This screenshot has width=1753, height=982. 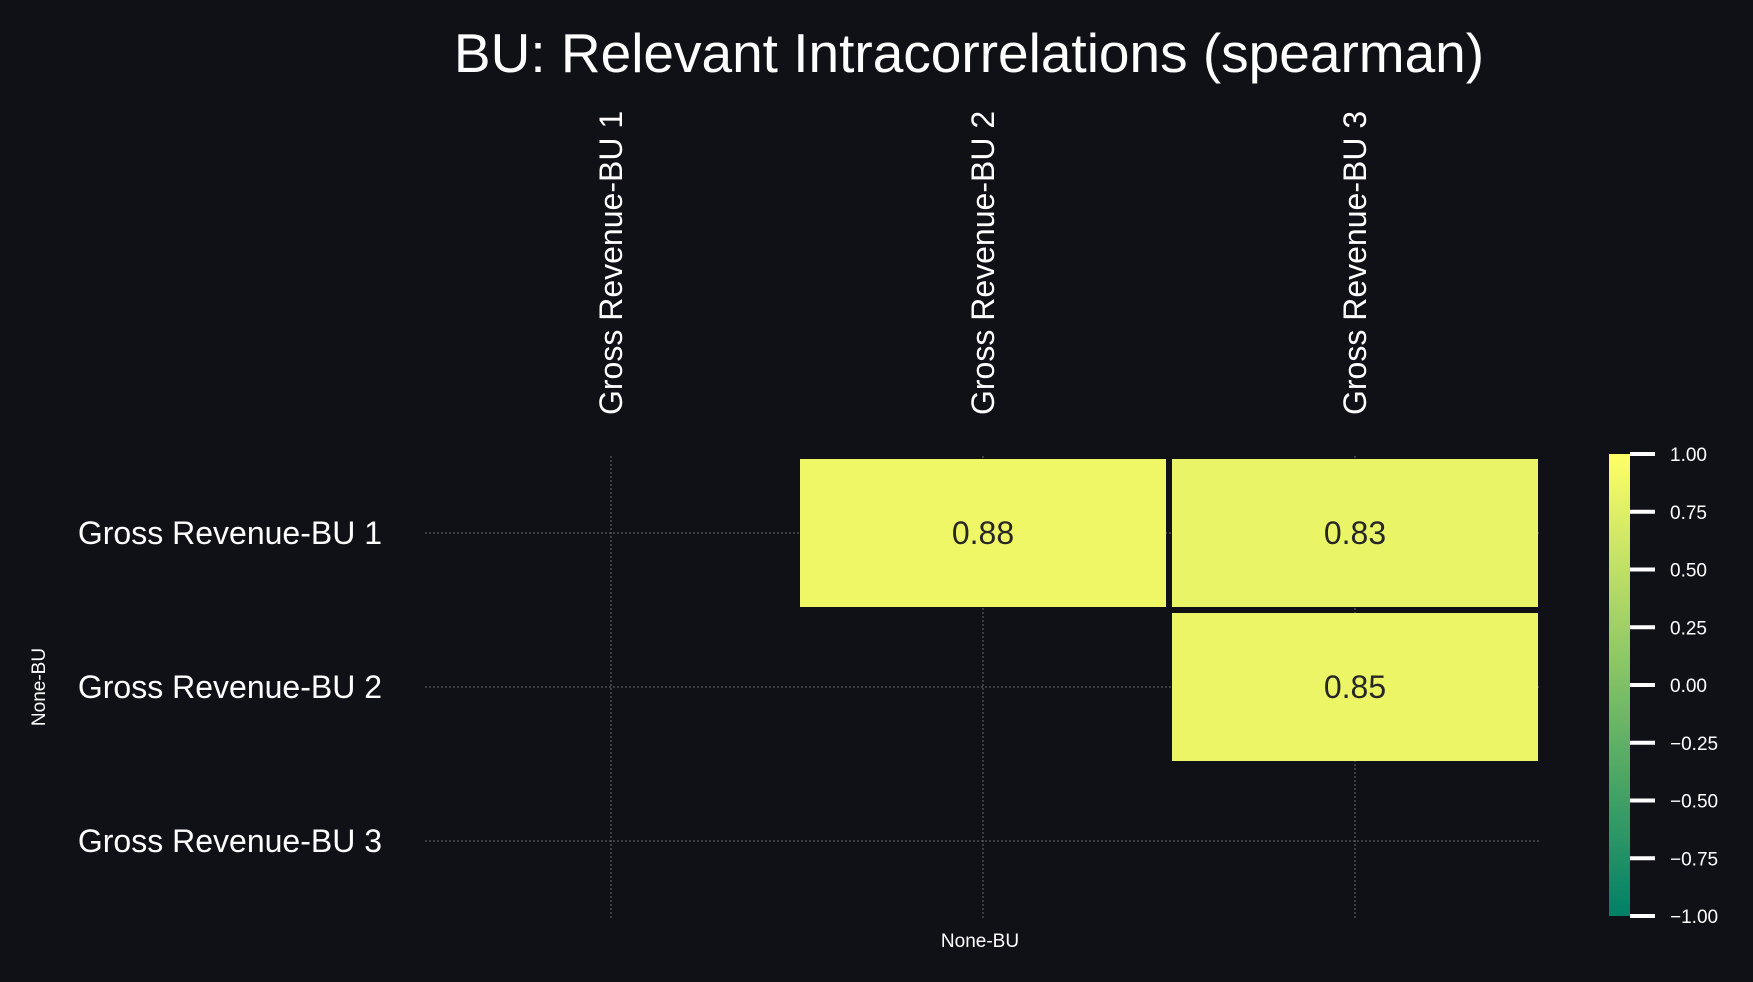 I want to click on y-tick-label: Gross Revenue-BU 2, so click(x=230, y=687).